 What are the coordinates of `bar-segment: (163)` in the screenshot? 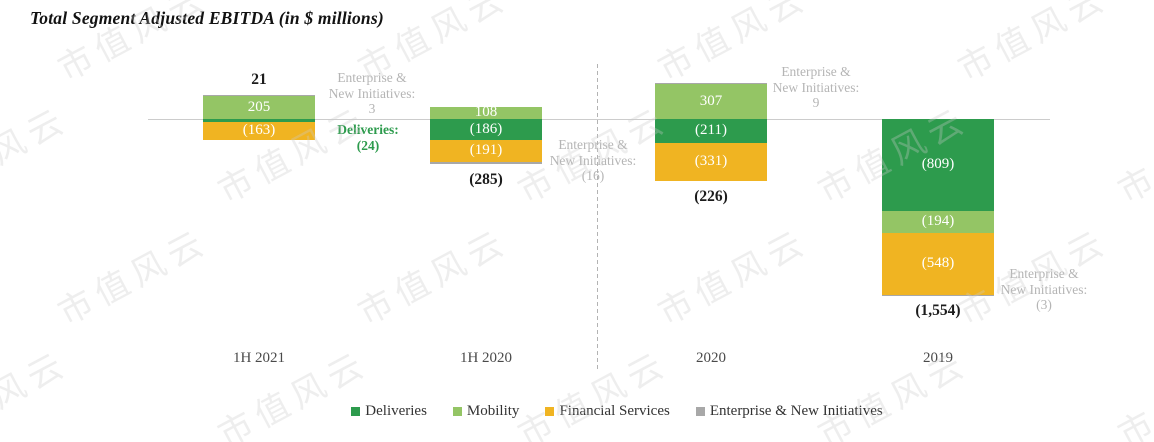 It's located at (259, 131).